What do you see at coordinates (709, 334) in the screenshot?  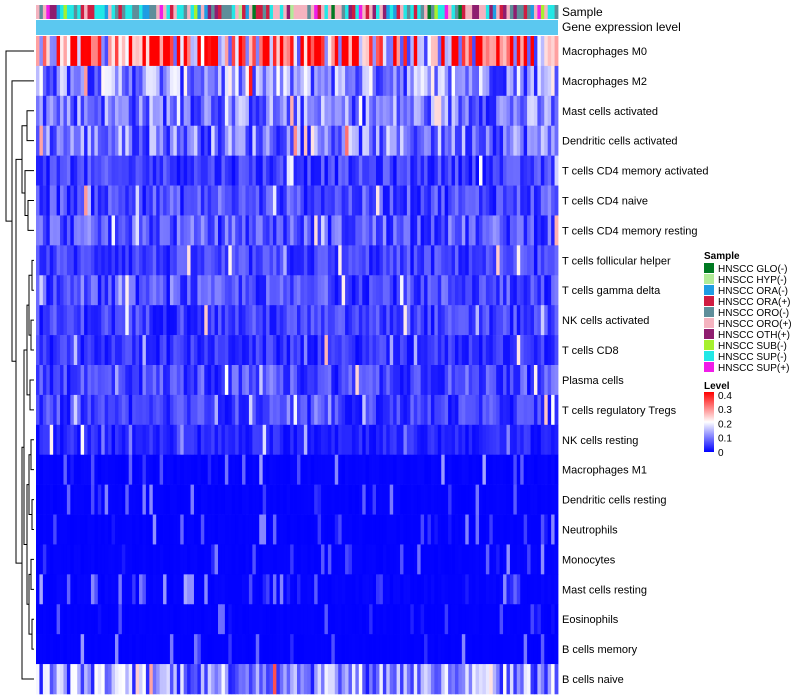 I see `sample-legend-swatch` at bounding box center [709, 334].